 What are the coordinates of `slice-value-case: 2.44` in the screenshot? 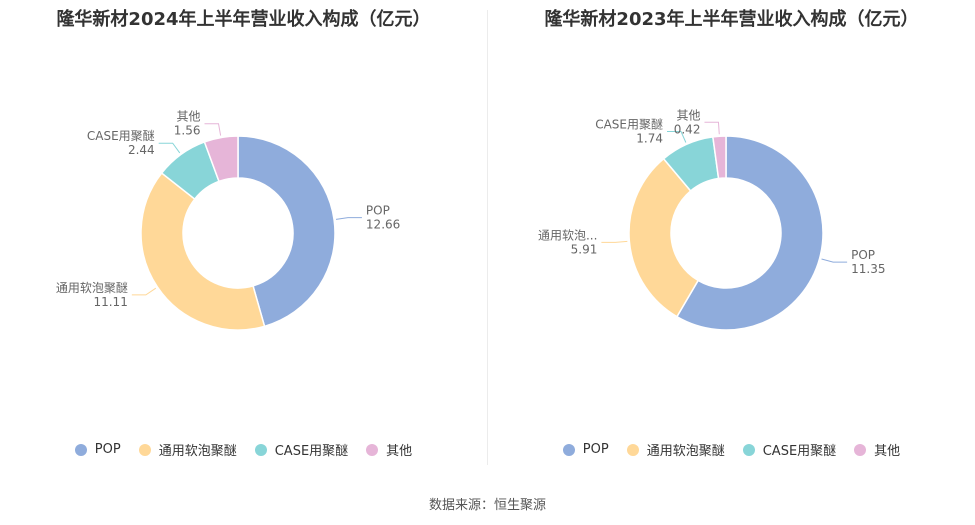 It's located at (141, 150).